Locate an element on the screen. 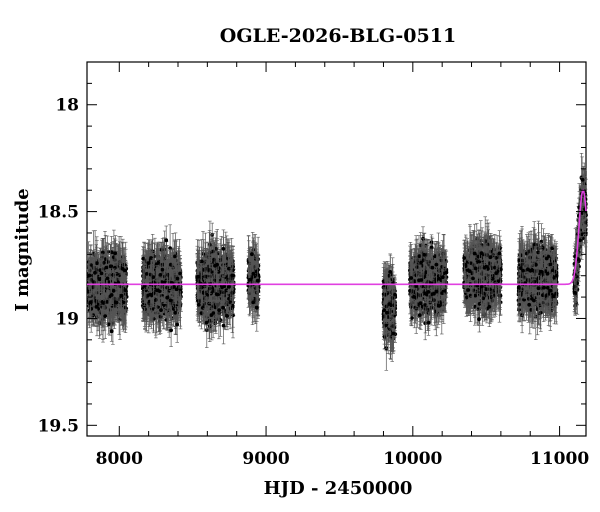  chart-title: OGLE-2026-BLG-0511 is located at coordinates (338, 36).